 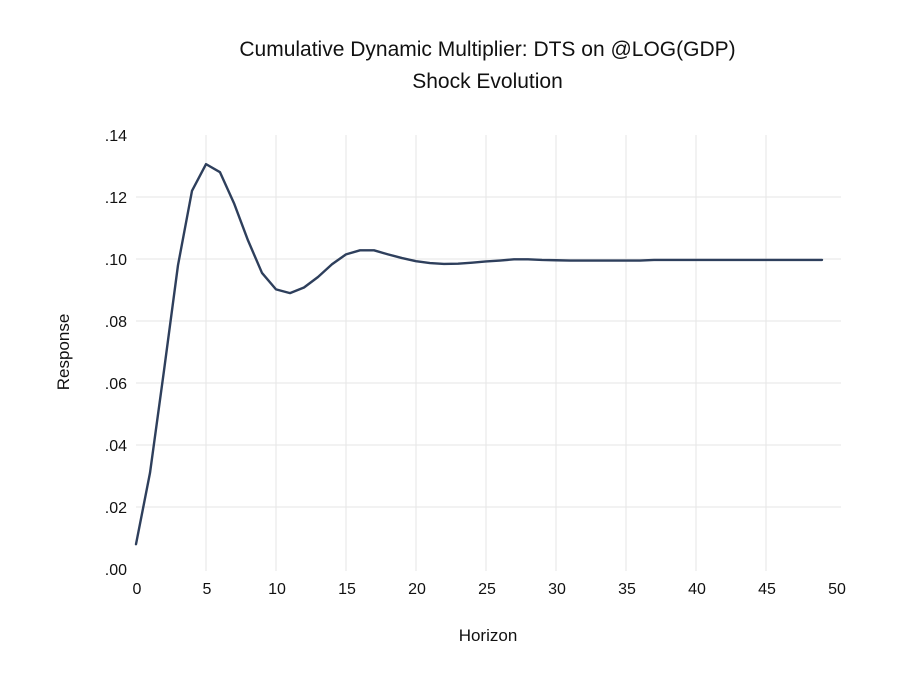 I want to click on x-tick-label: 45, so click(x=767, y=589).